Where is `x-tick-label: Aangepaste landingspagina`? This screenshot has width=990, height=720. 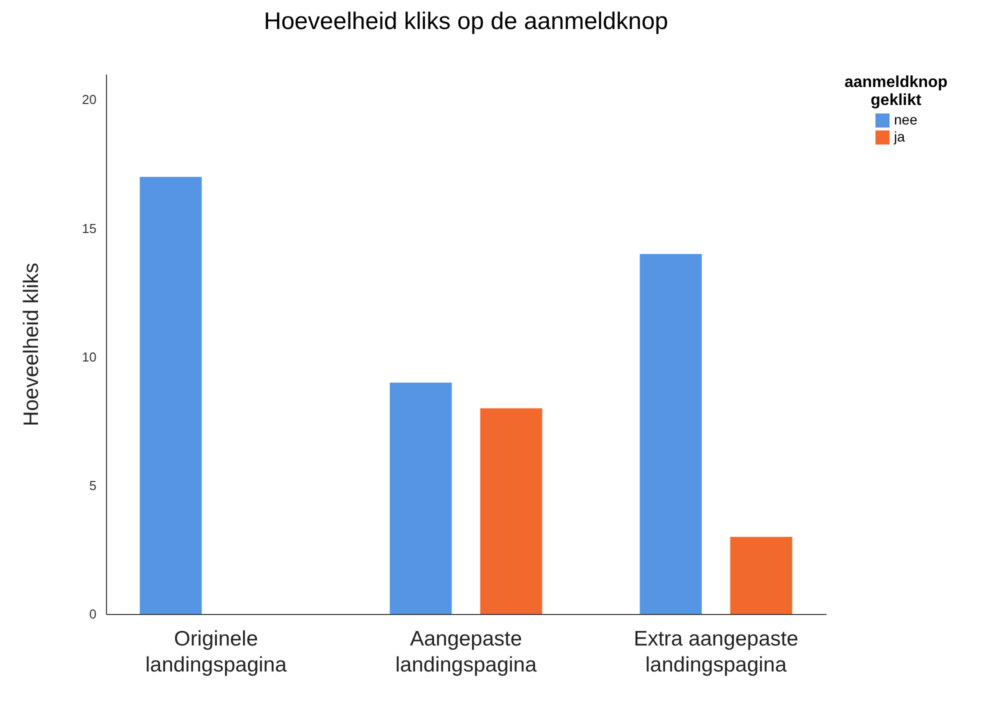 x-tick-label: Aangepaste landingspagina is located at coordinates (466, 652).